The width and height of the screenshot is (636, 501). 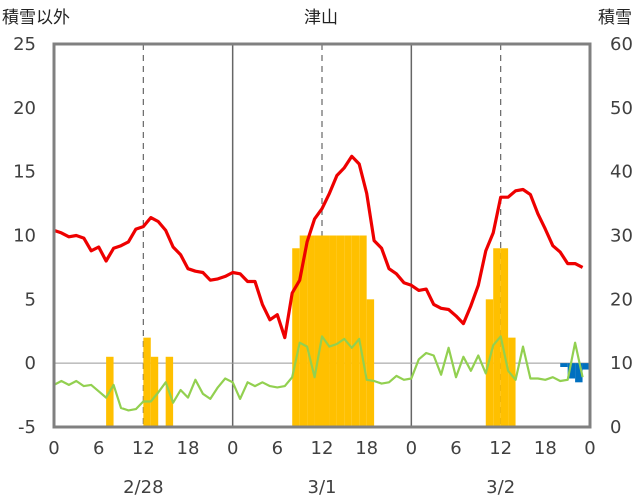 What do you see at coordinates (24, 108) in the screenshot?
I see `left-tick-label: 20` at bounding box center [24, 108].